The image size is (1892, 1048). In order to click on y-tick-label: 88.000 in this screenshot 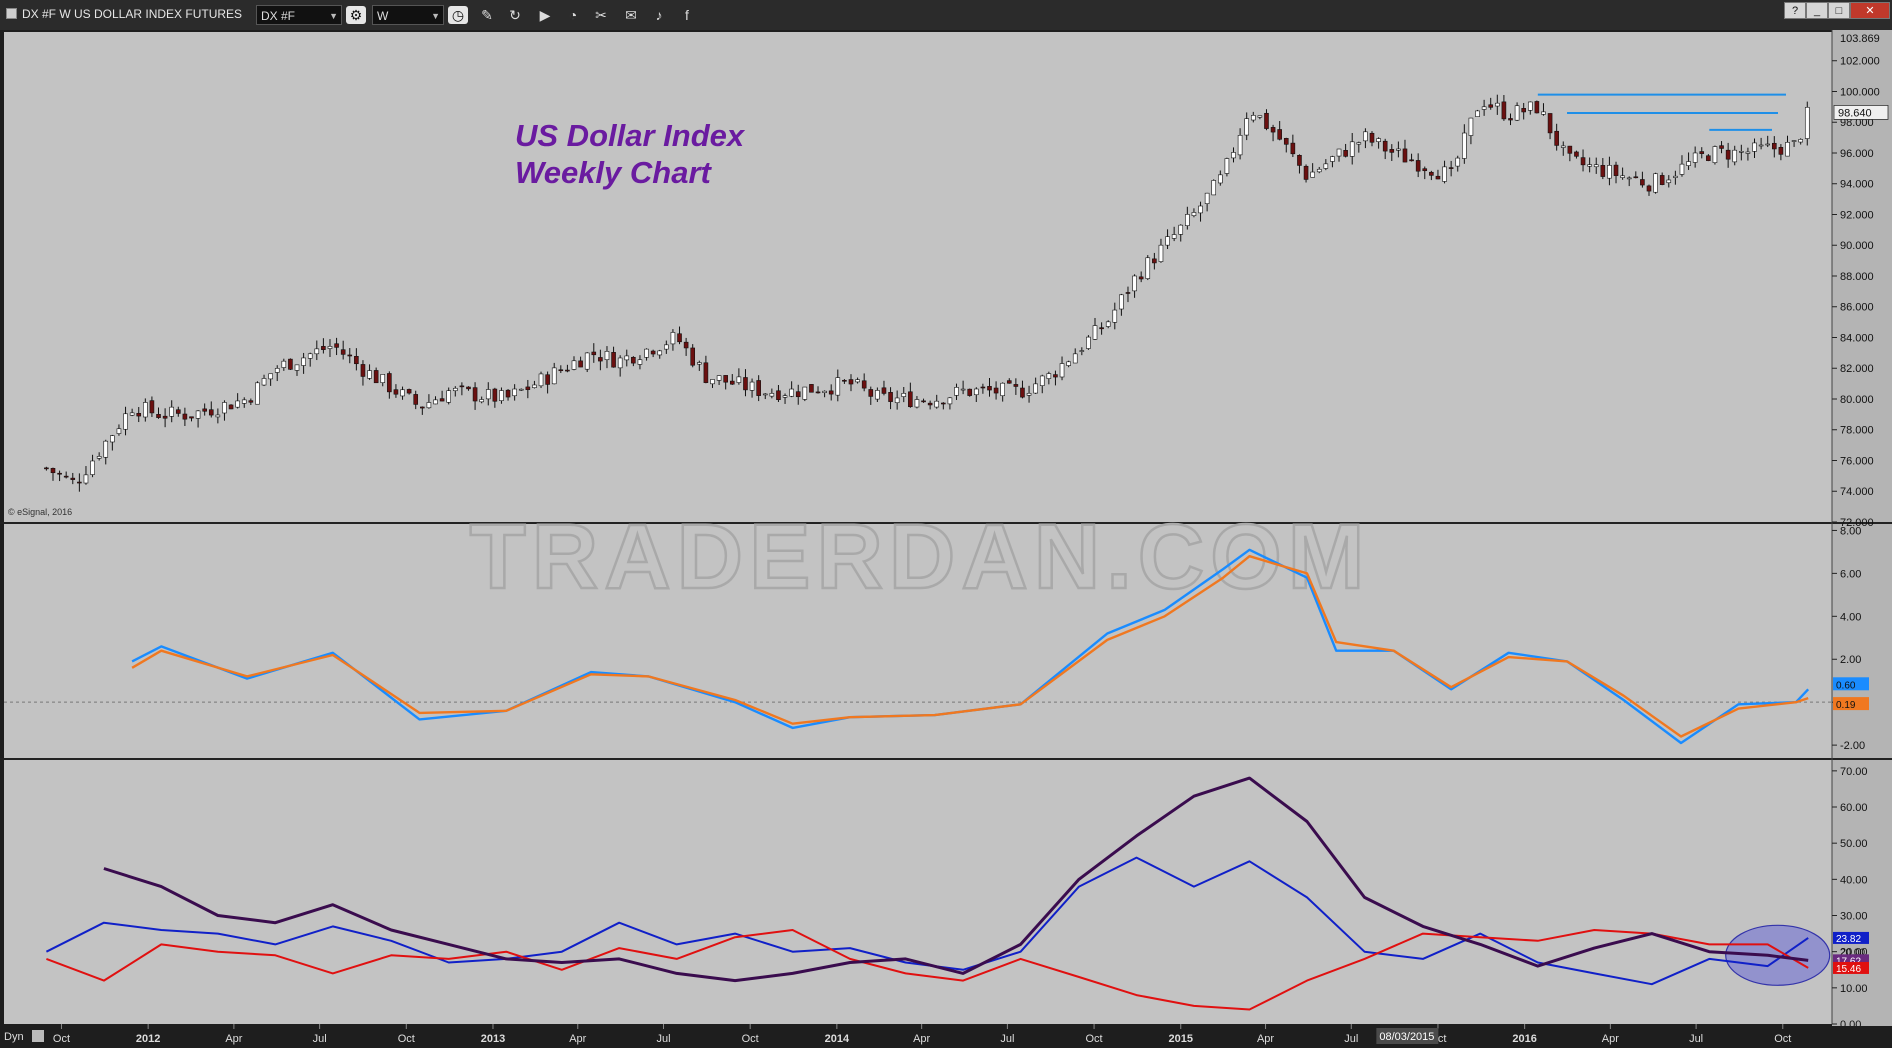, I will do `click(1857, 277)`.